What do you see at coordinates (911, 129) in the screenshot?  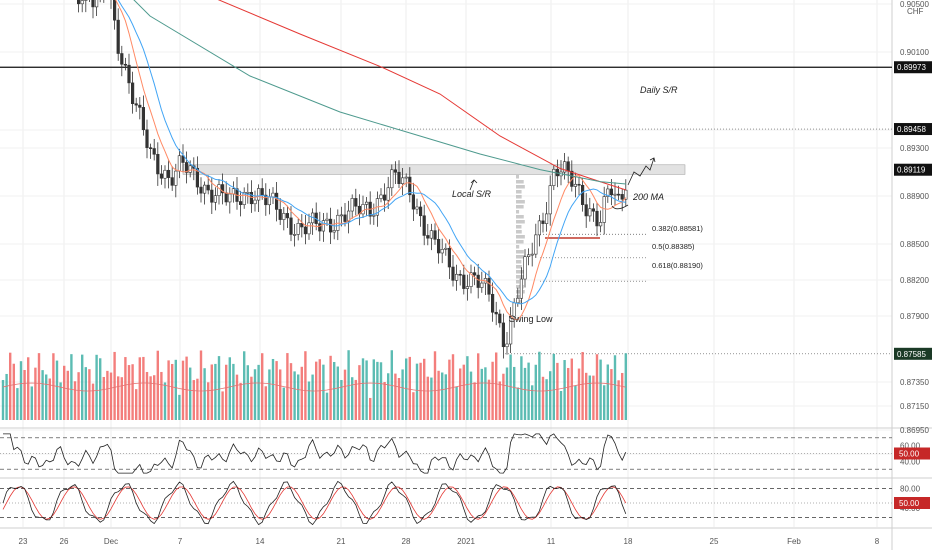 I see `price-level-label: 0.89458` at bounding box center [911, 129].